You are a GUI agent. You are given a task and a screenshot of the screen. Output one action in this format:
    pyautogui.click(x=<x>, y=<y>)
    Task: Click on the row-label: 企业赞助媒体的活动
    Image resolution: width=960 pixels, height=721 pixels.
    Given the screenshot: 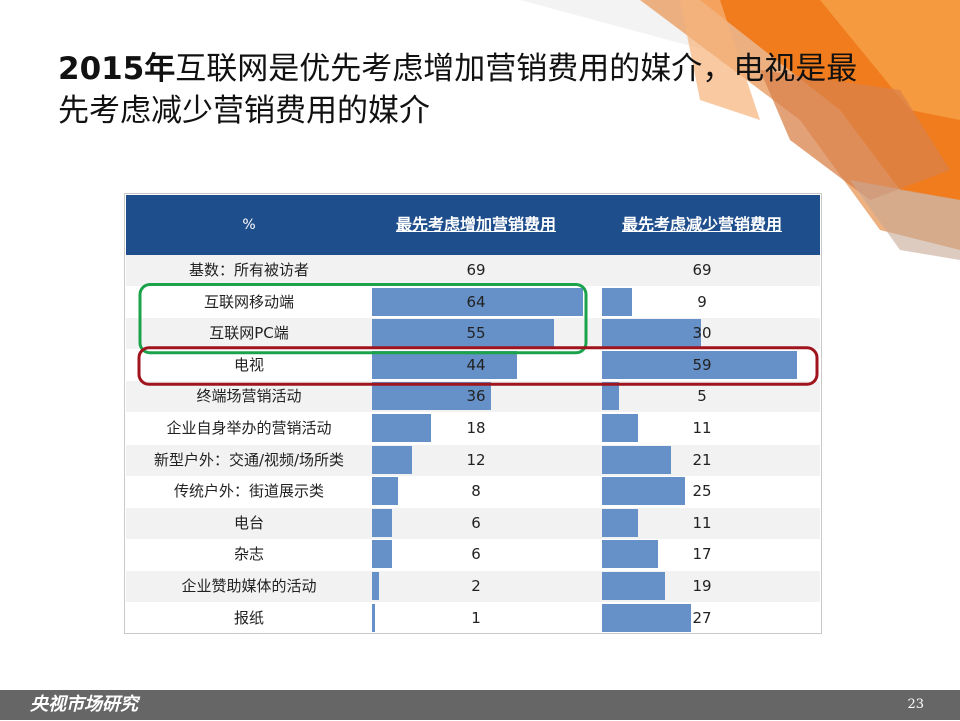 What is the action you would take?
    pyautogui.click(x=249, y=585)
    